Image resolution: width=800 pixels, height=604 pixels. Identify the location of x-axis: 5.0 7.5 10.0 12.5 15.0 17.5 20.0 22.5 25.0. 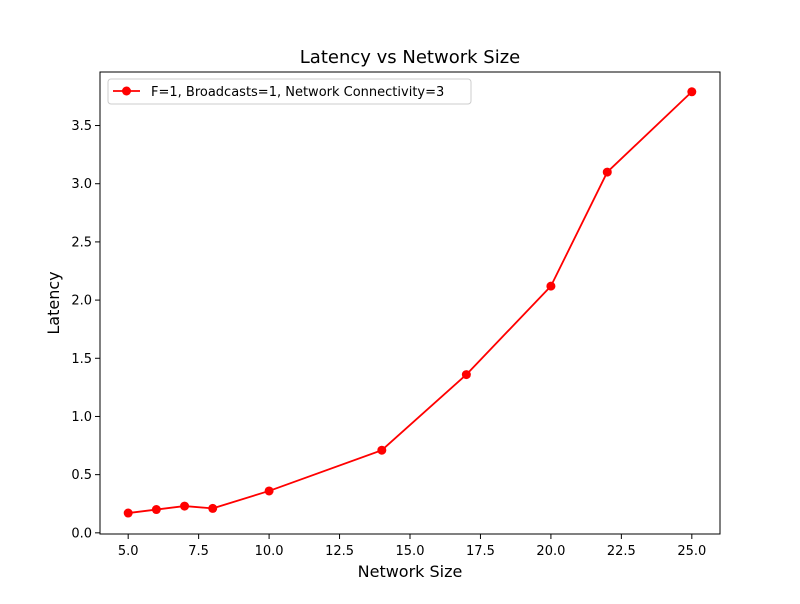
(412, 546).